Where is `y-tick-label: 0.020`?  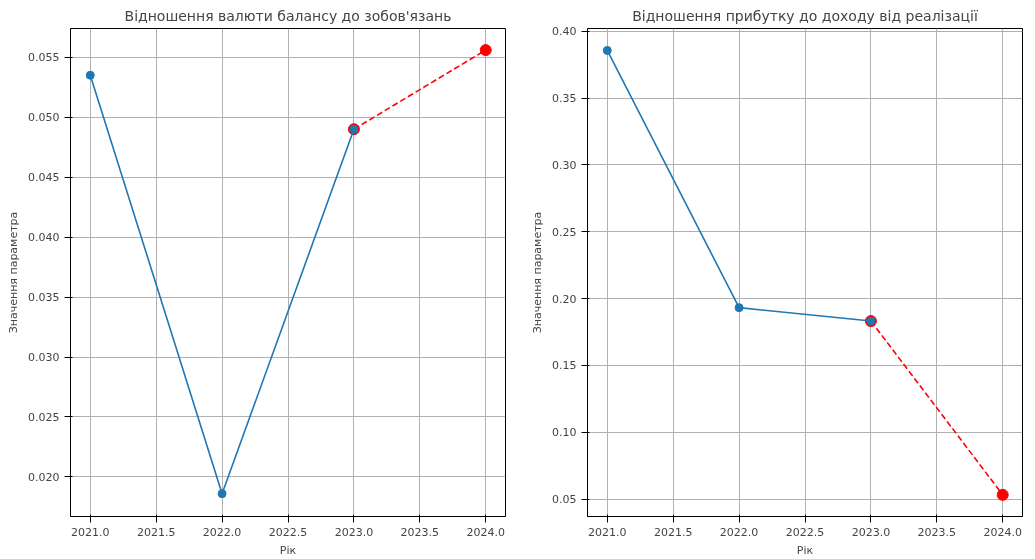 y-tick-label: 0.020 is located at coordinates (44, 477).